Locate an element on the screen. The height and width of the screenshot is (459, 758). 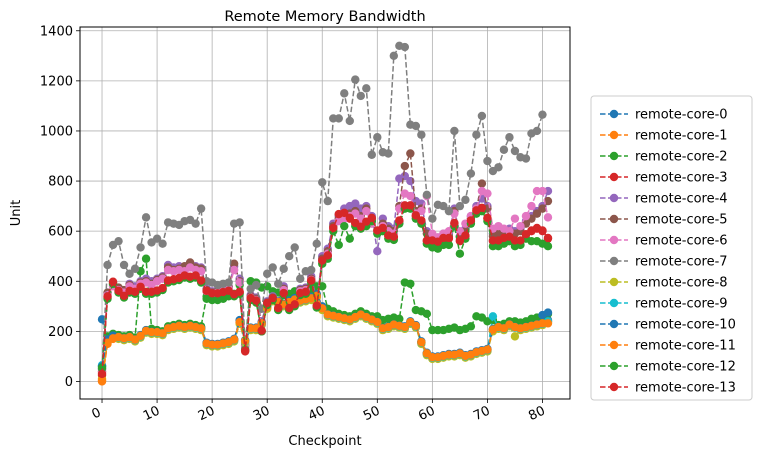
x-tick-label: 80 is located at coordinates (536, 414).